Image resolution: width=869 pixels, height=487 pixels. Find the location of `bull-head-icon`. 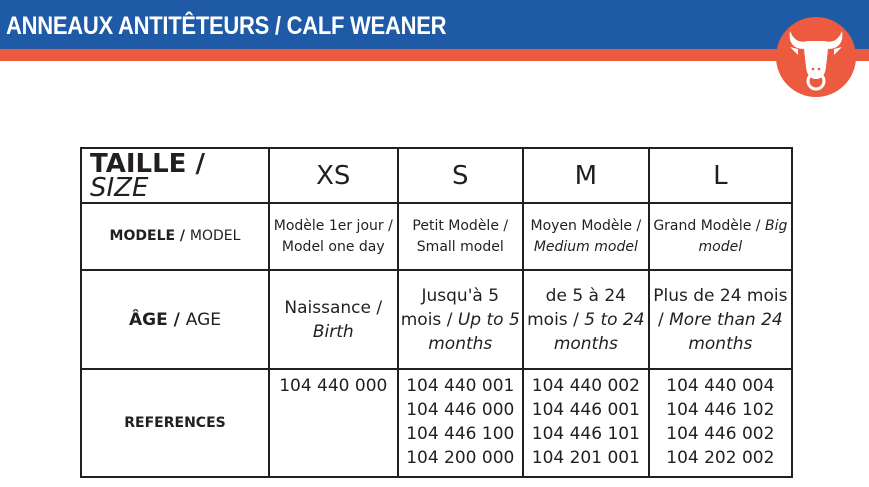

bull-head-icon is located at coordinates (816, 57).